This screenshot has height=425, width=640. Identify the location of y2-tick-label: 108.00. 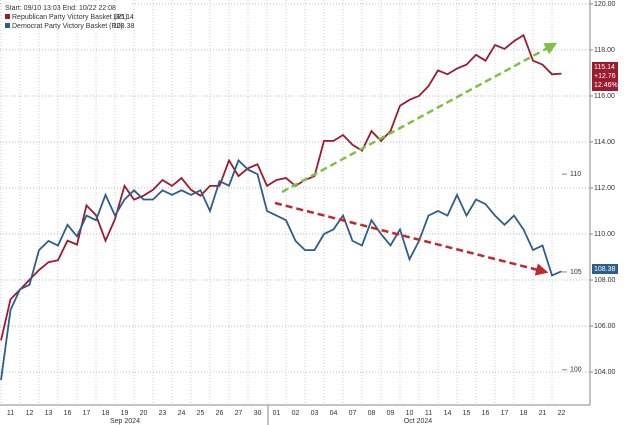
(605, 280).